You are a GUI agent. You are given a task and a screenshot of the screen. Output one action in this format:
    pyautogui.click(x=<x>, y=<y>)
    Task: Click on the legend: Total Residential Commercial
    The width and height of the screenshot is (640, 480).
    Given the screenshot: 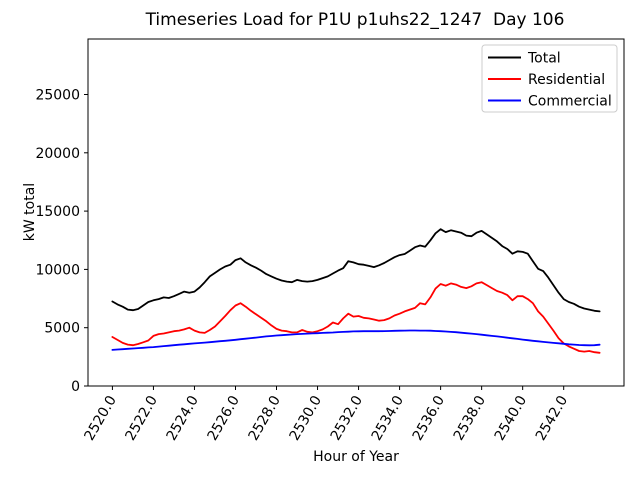 What is the action you would take?
    pyautogui.click(x=549, y=78)
    